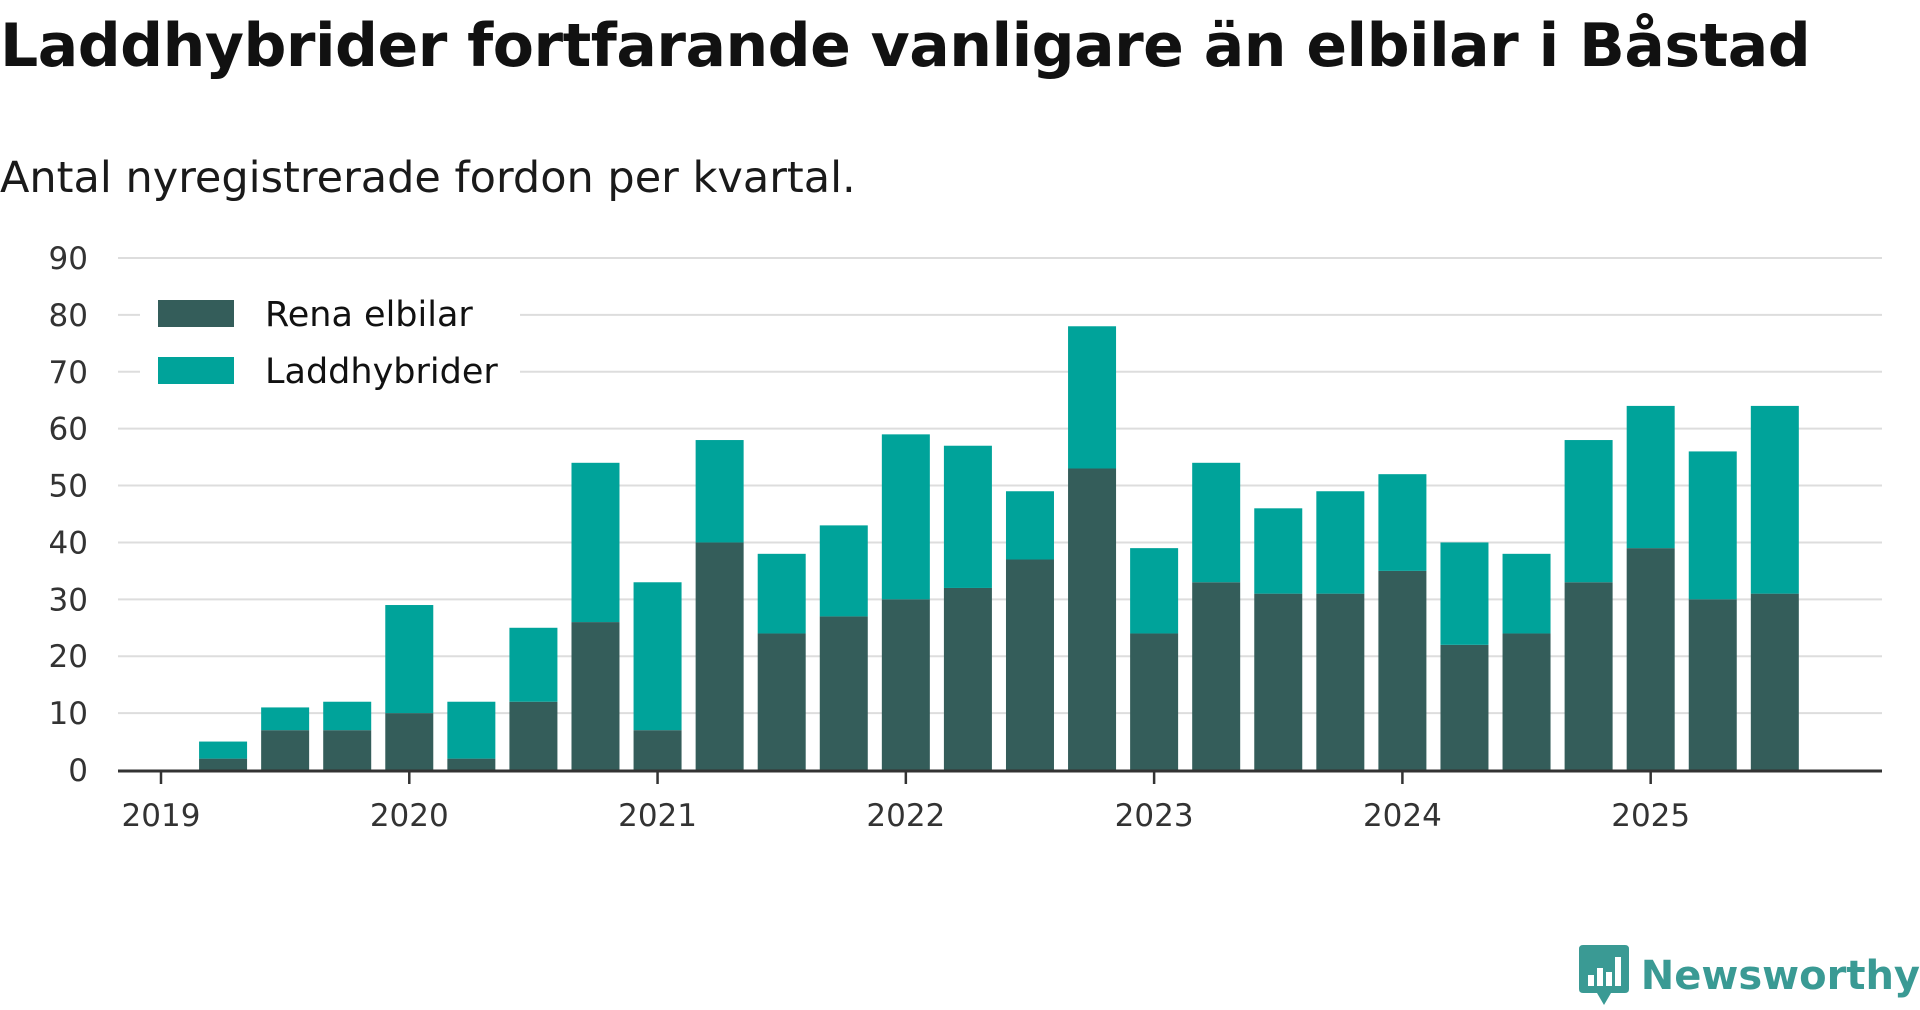  What do you see at coordinates (1154, 816) in the screenshot?
I see `x-tick-label: 2023` at bounding box center [1154, 816].